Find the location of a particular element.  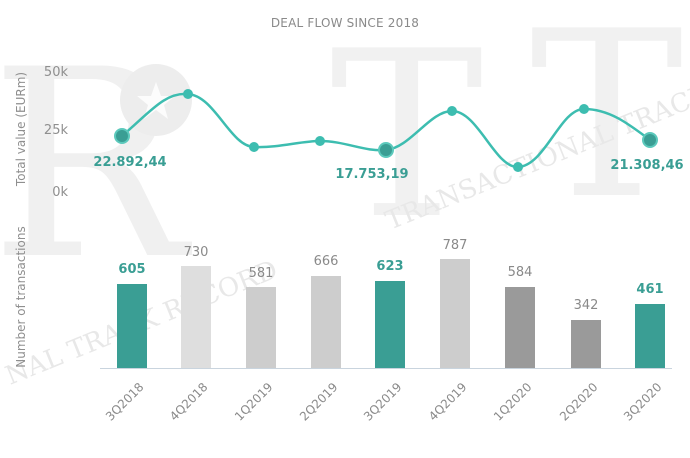

x-tick-3Q2020: 3Q2020 is located at coordinates (643, 402).